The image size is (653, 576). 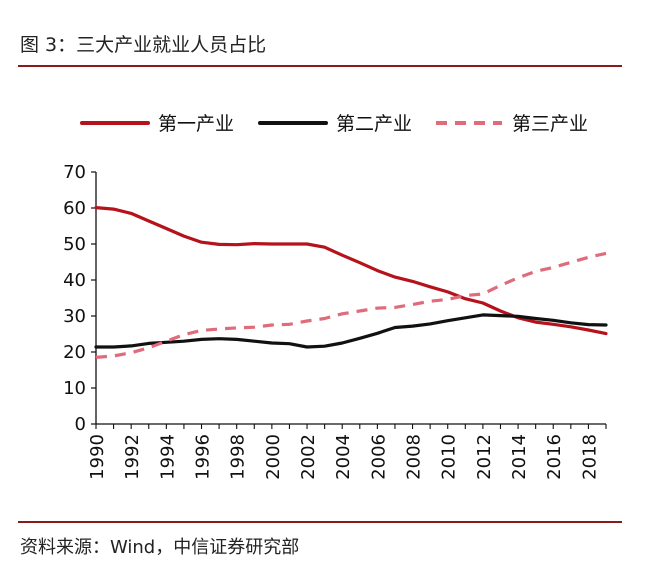 What do you see at coordinates (74, 280) in the screenshot?
I see `y-tick-label: 40` at bounding box center [74, 280].